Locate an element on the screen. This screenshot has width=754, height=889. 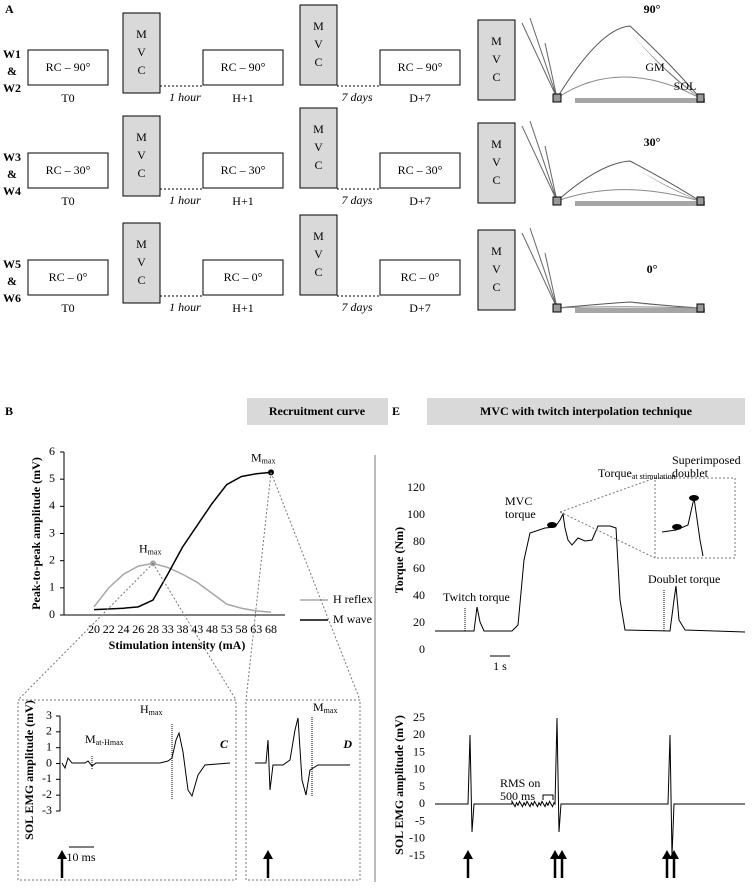
scale-label: 1 s is located at coordinates (500, 666).